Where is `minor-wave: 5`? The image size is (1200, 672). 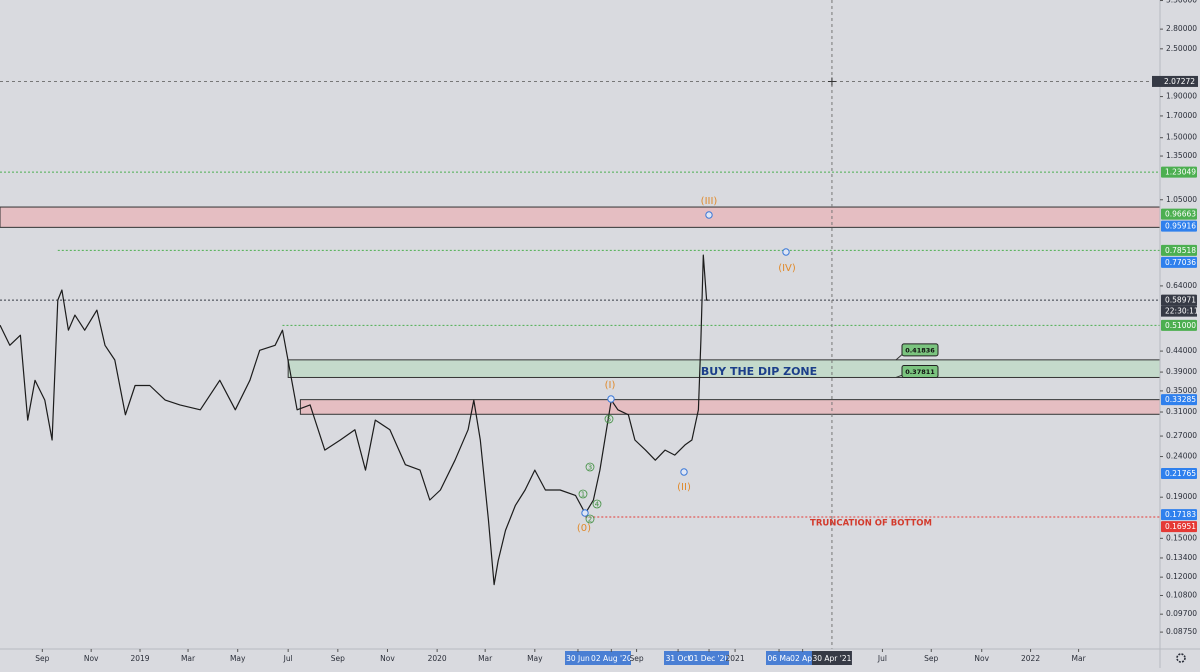 minor-wave: 5 is located at coordinates (609, 420).